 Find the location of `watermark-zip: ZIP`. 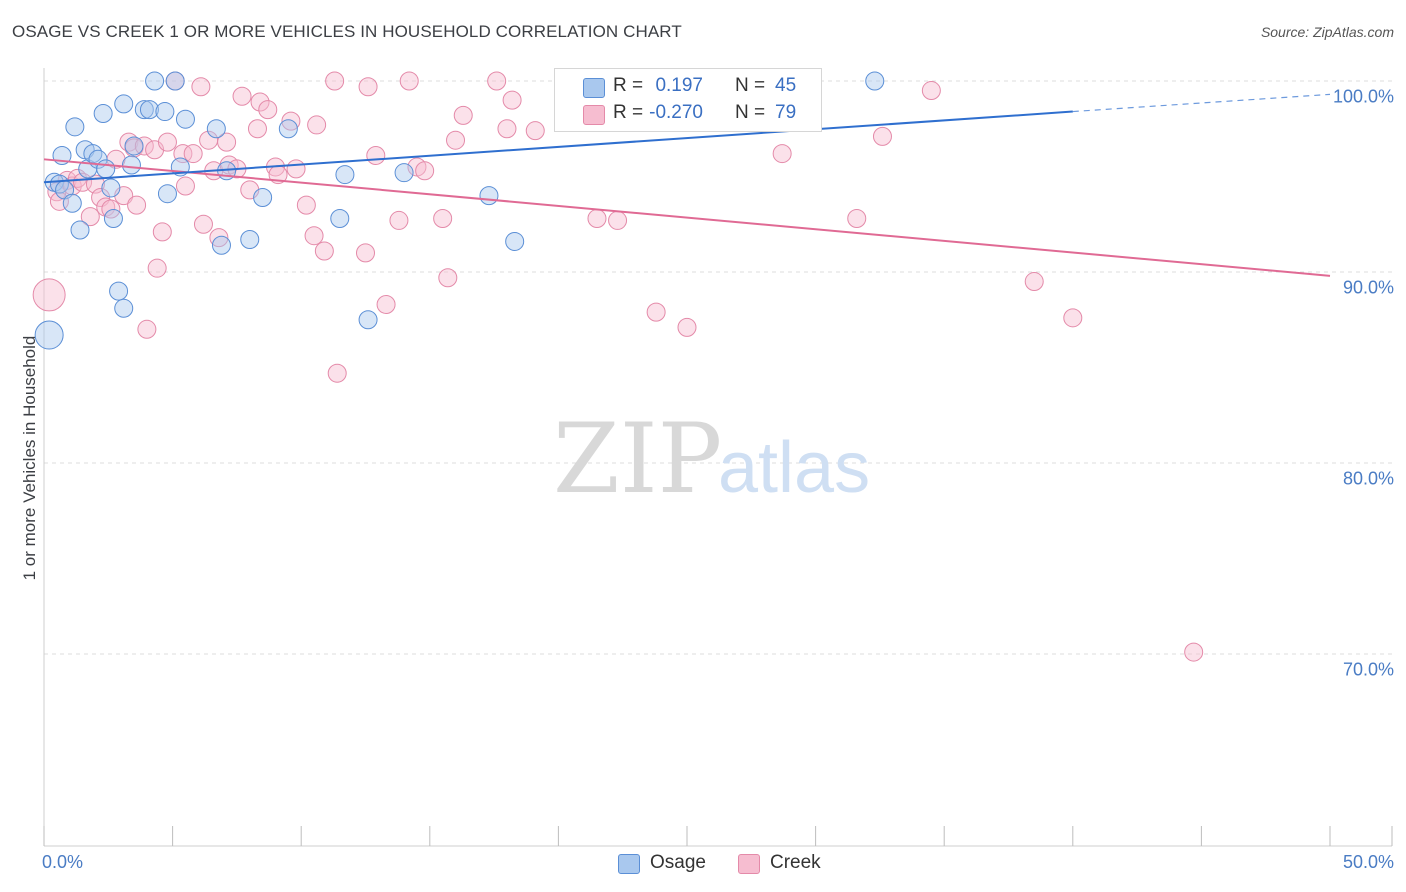

watermark-zip: ZIP is located at coordinates (637, 459).